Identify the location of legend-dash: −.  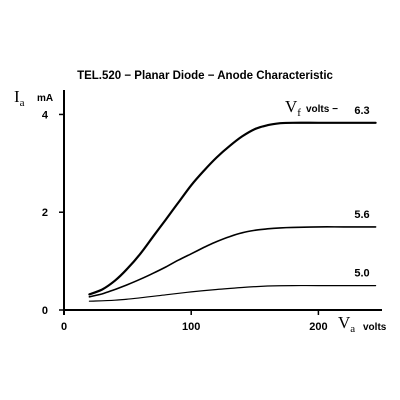
(333, 109).